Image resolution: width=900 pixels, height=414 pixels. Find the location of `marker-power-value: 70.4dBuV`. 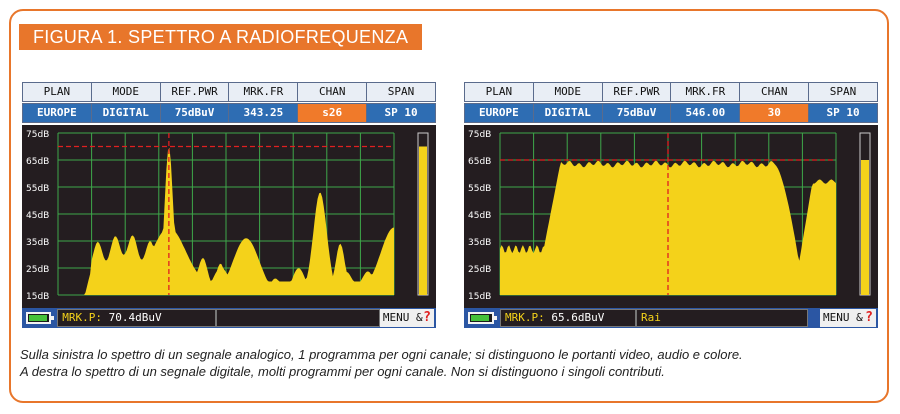

marker-power-value: 70.4dBuV is located at coordinates (135, 317).